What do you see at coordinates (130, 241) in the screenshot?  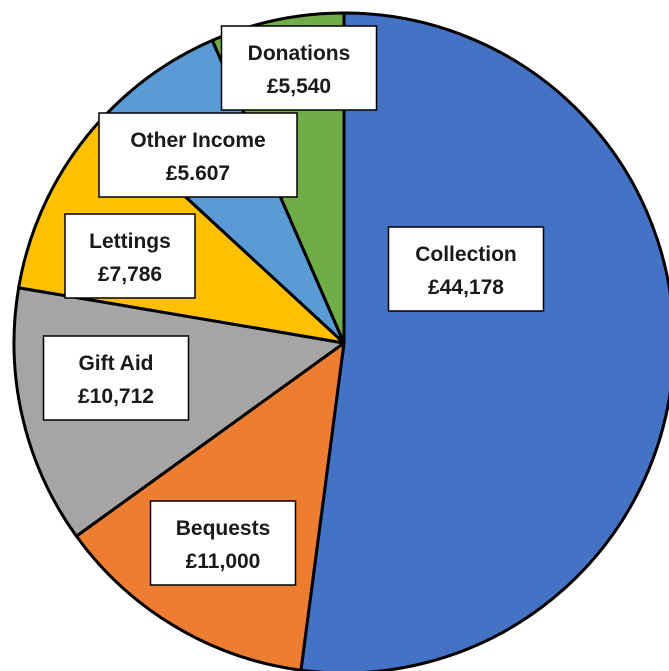 I see `data-label-category: Lettings` at bounding box center [130, 241].